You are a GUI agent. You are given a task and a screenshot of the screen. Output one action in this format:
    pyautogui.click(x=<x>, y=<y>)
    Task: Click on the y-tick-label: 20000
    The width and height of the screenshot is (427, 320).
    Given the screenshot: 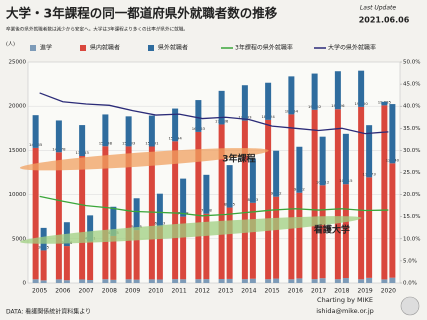 What is the action you would take?
    pyautogui.click(x=18, y=107)
    